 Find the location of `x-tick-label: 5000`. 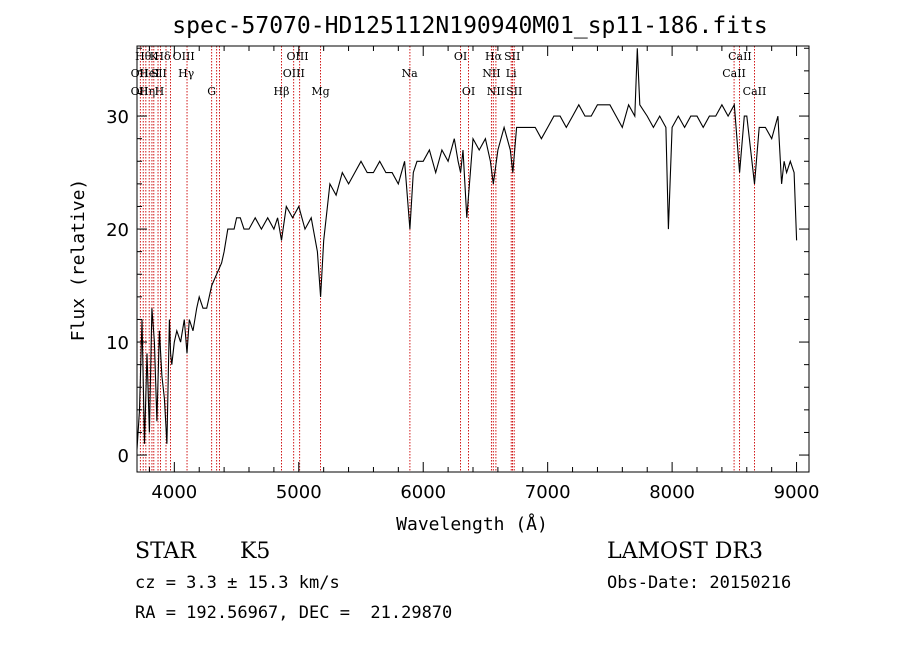

x-tick-label: 5000 is located at coordinates (299, 492).